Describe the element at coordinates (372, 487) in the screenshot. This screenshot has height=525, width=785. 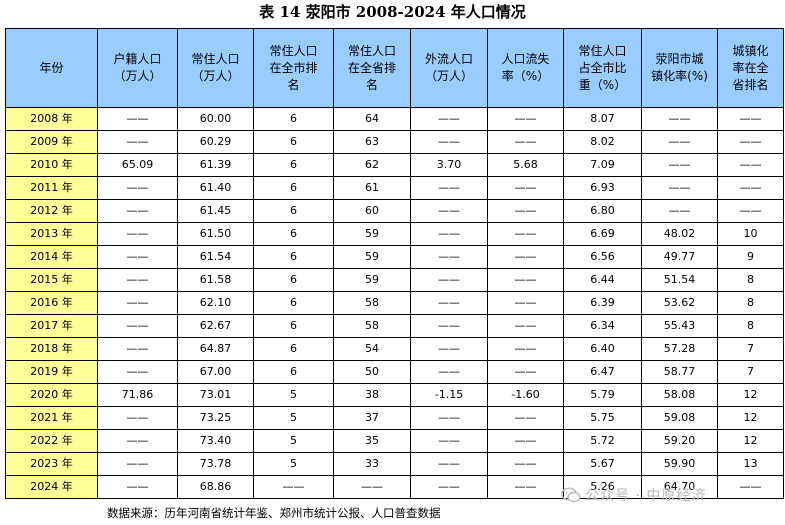
I see `province-rank-cell: ——` at that location.